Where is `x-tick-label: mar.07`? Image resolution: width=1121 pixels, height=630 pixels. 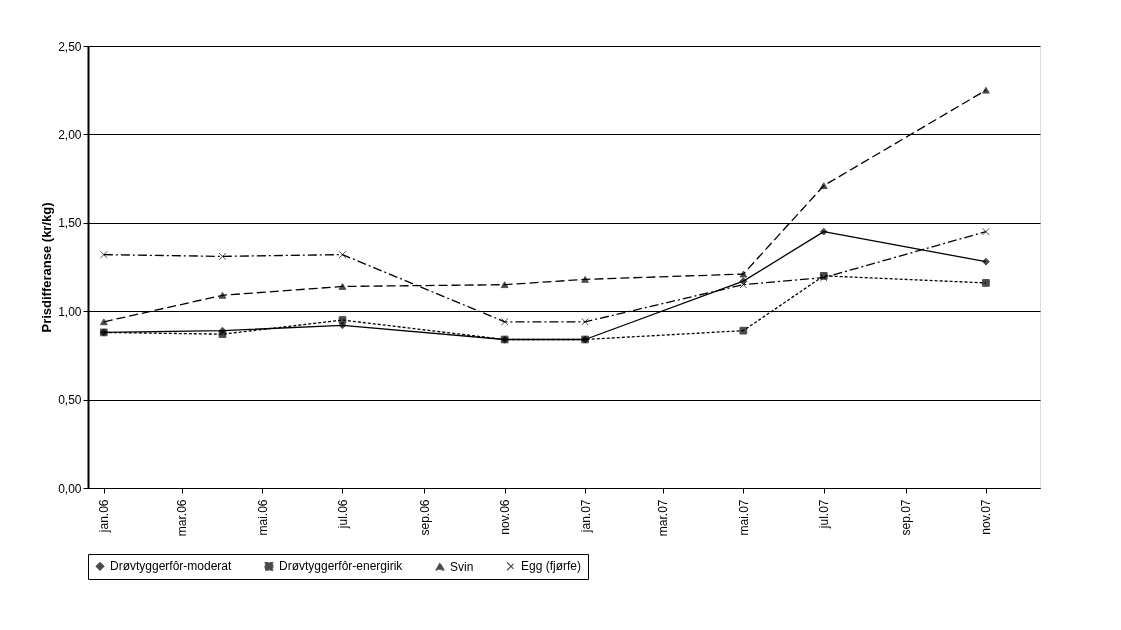
x-tick-label: mar.07 is located at coordinates (663, 518).